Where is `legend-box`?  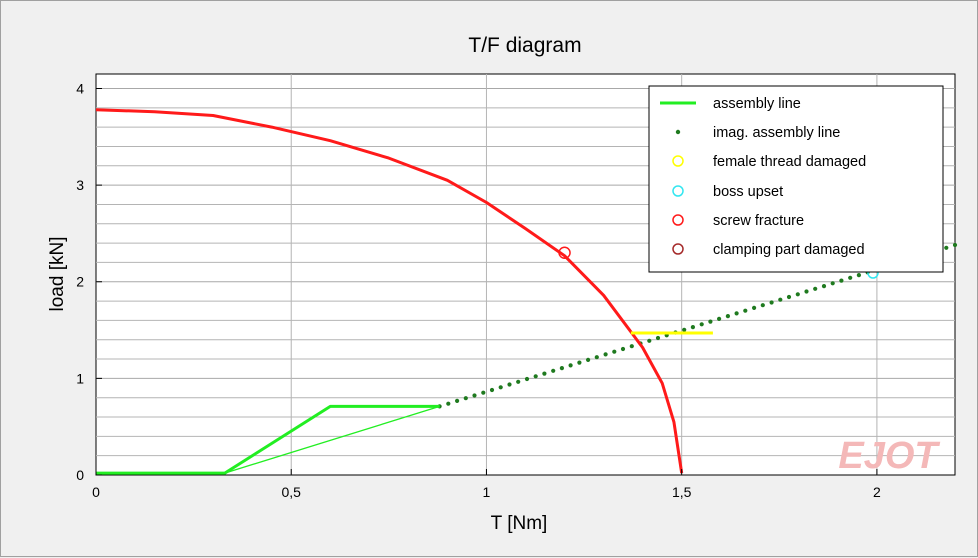
legend-box is located at coordinates (796, 179).